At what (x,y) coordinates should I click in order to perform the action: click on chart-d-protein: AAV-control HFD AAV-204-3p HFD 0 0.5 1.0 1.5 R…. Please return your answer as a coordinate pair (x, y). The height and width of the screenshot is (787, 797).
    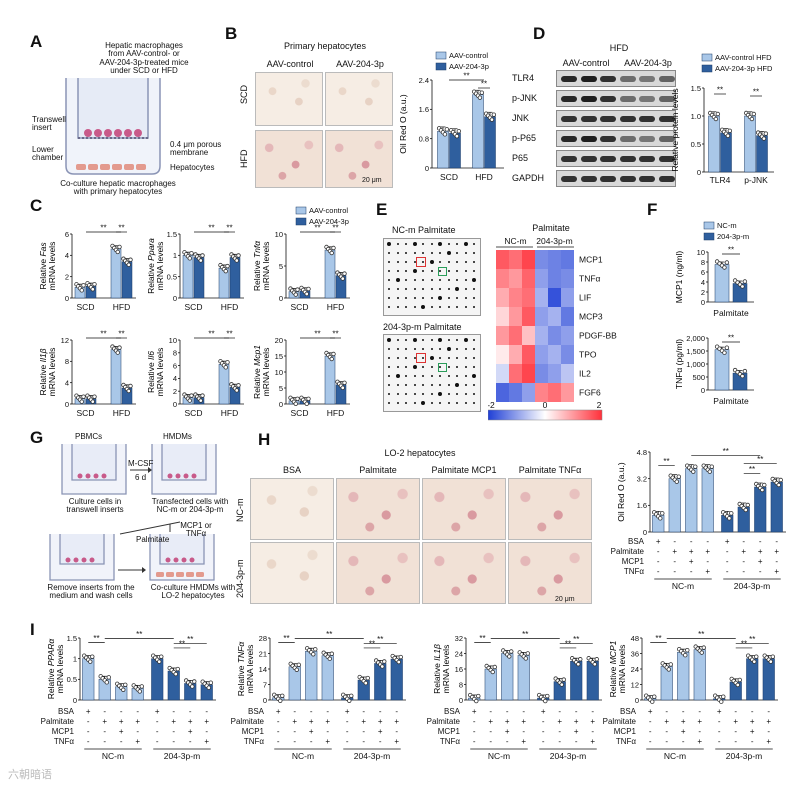
    Looking at the image, I should click on (723, 119).